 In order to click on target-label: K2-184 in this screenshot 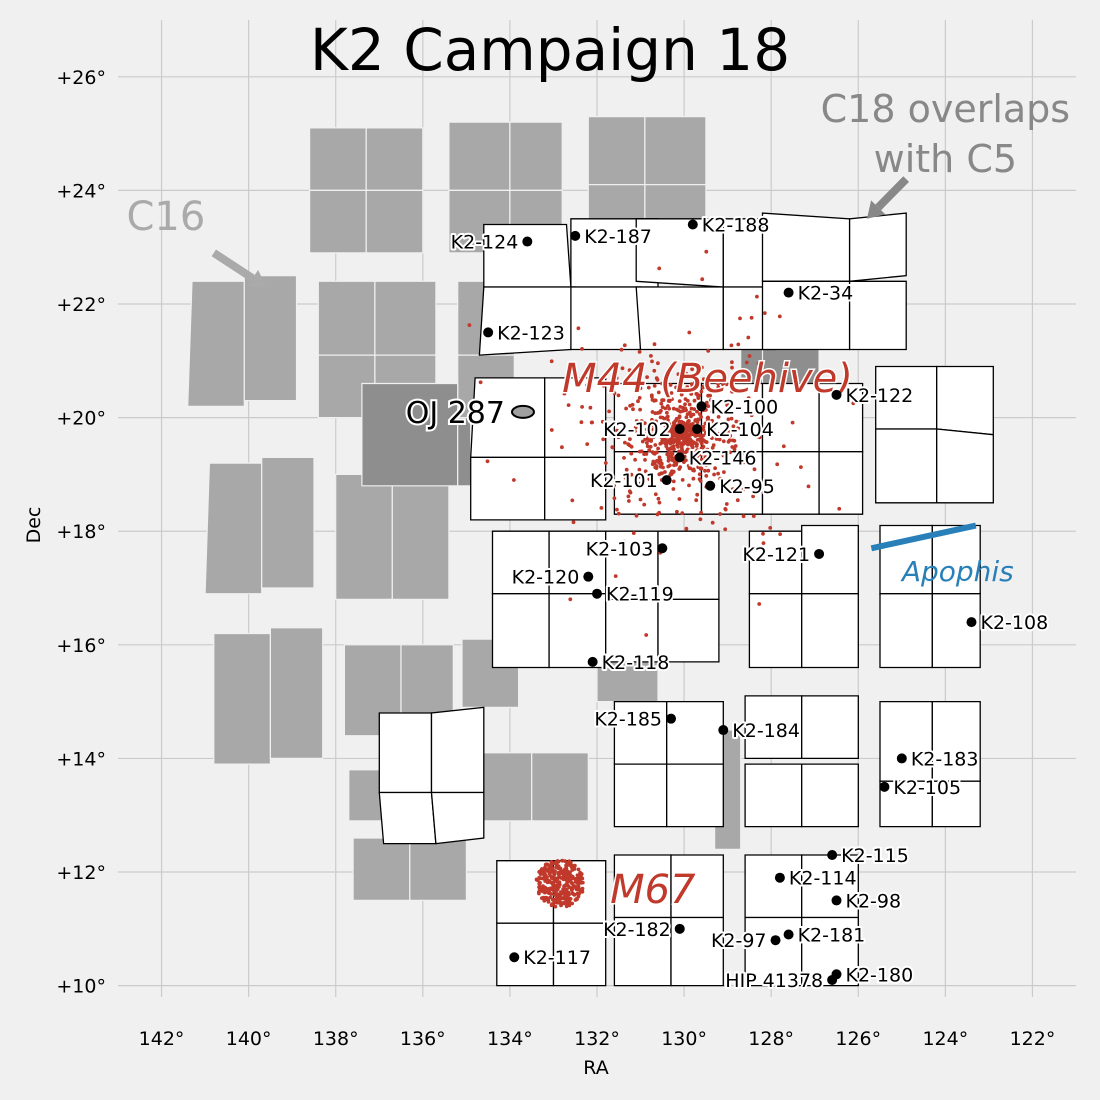, I will do `click(766, 731)`.